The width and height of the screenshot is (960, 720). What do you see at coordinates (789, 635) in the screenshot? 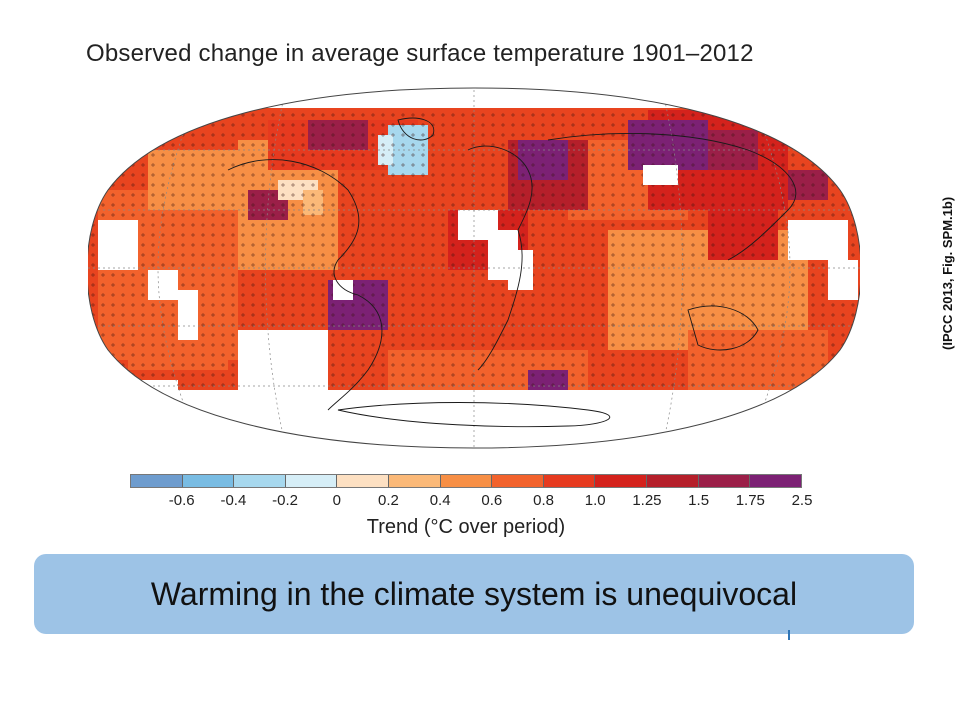
I see `decorative-mark` at bounding box center [789, 635].